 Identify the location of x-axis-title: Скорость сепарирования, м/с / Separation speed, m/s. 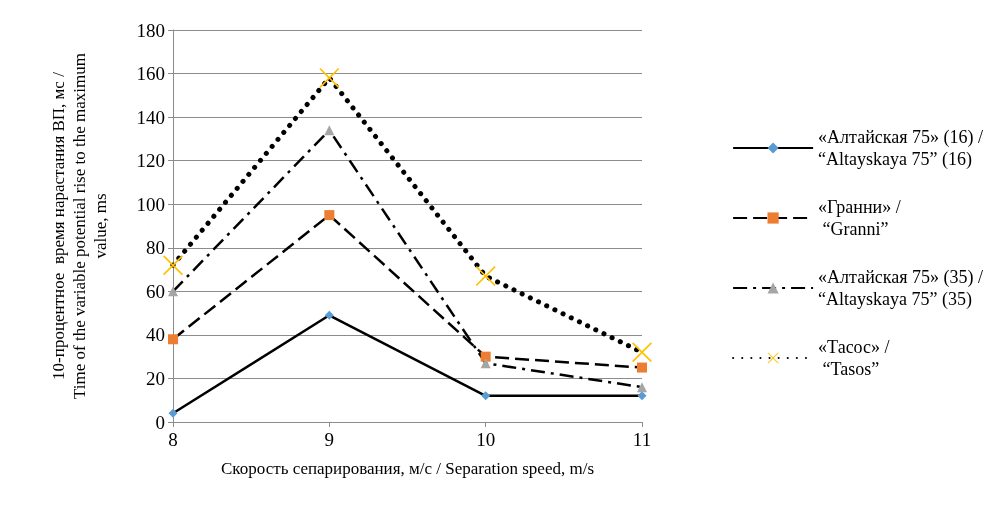
(407, 468).